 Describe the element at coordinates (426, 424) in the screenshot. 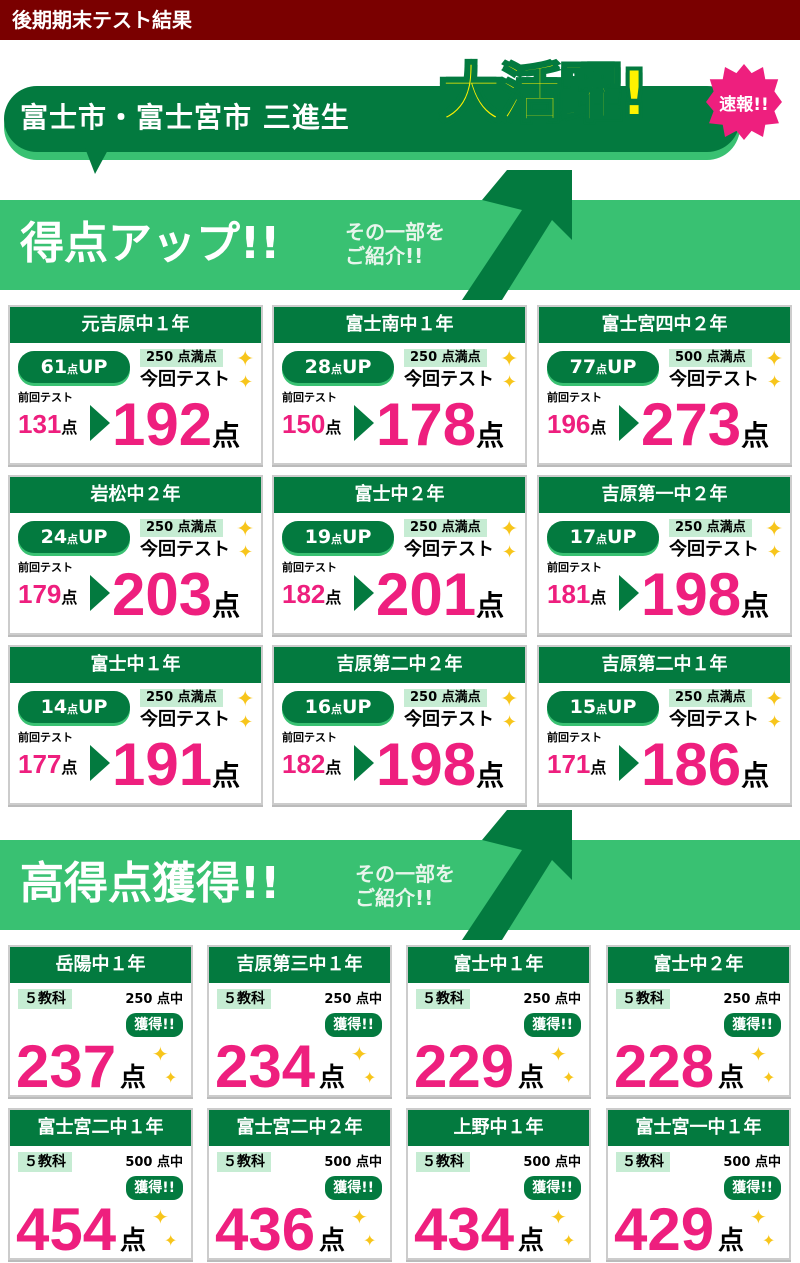

I see `value: 178` at that location.